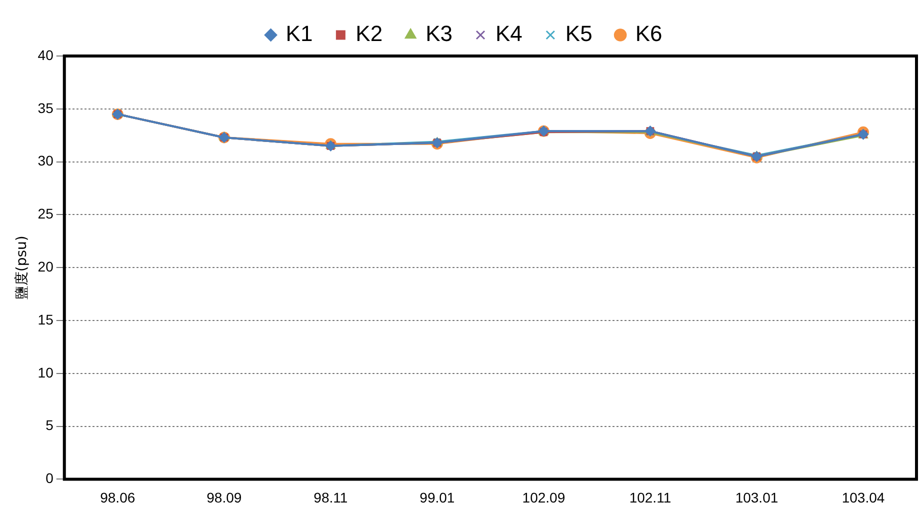 The height and width of the screenshot is (514, 923). Describe the element at coordinates (544, 497) in the screenshot. I see `x-tick-label: 102.09` at that location.